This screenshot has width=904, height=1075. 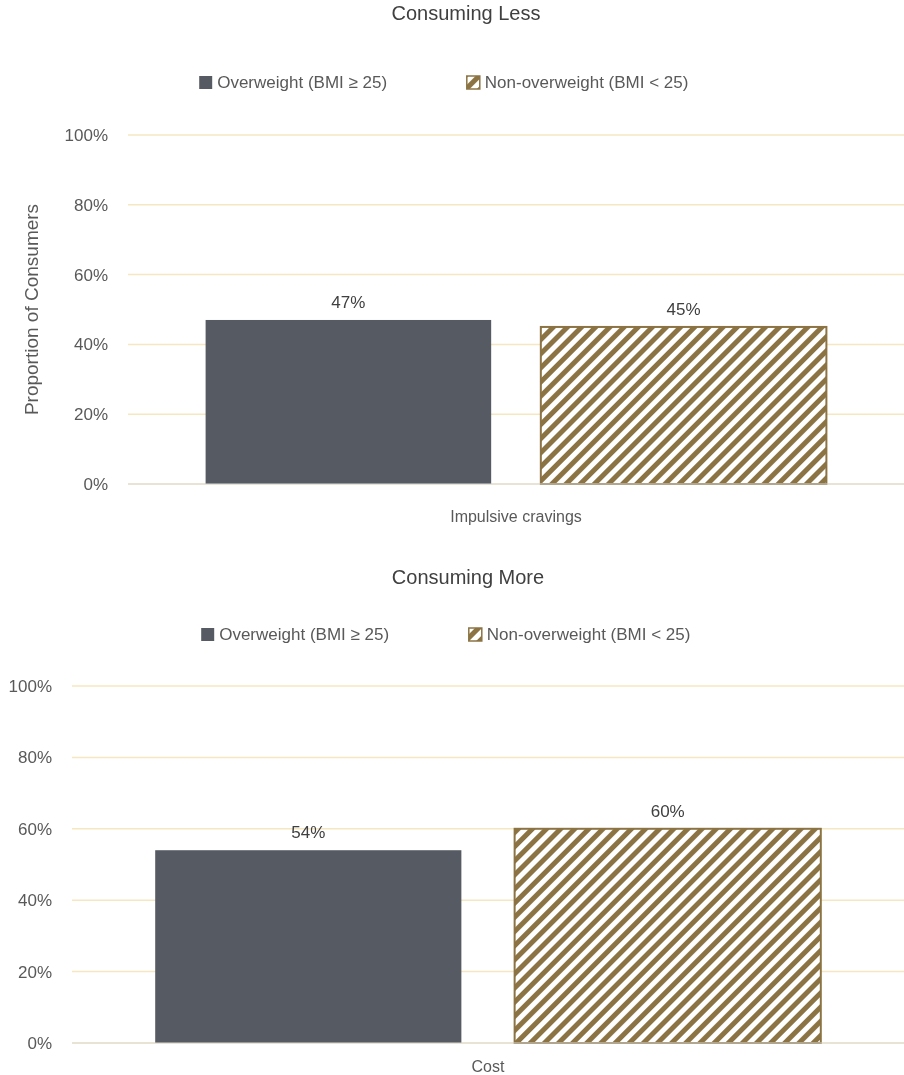 What do you see at coordinates (516, 516) in the screenshot?
I see `x-tick-label: Impulsive cravings` at bounding box center [516, 516].